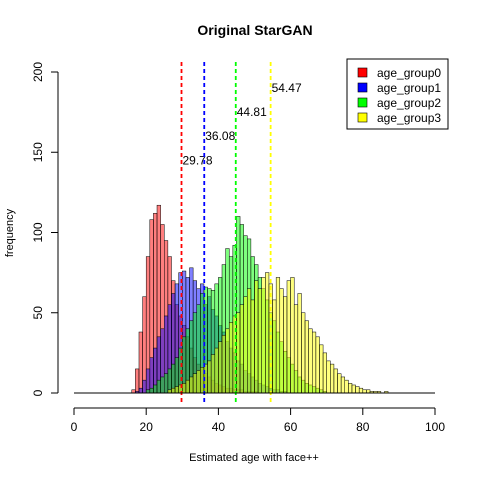 Image resolution: width=480 pixels, height=480 pixels. Describe the element at coordinates (409, 118) in the screenshot. I see `legend-label: age_group3` at that location.